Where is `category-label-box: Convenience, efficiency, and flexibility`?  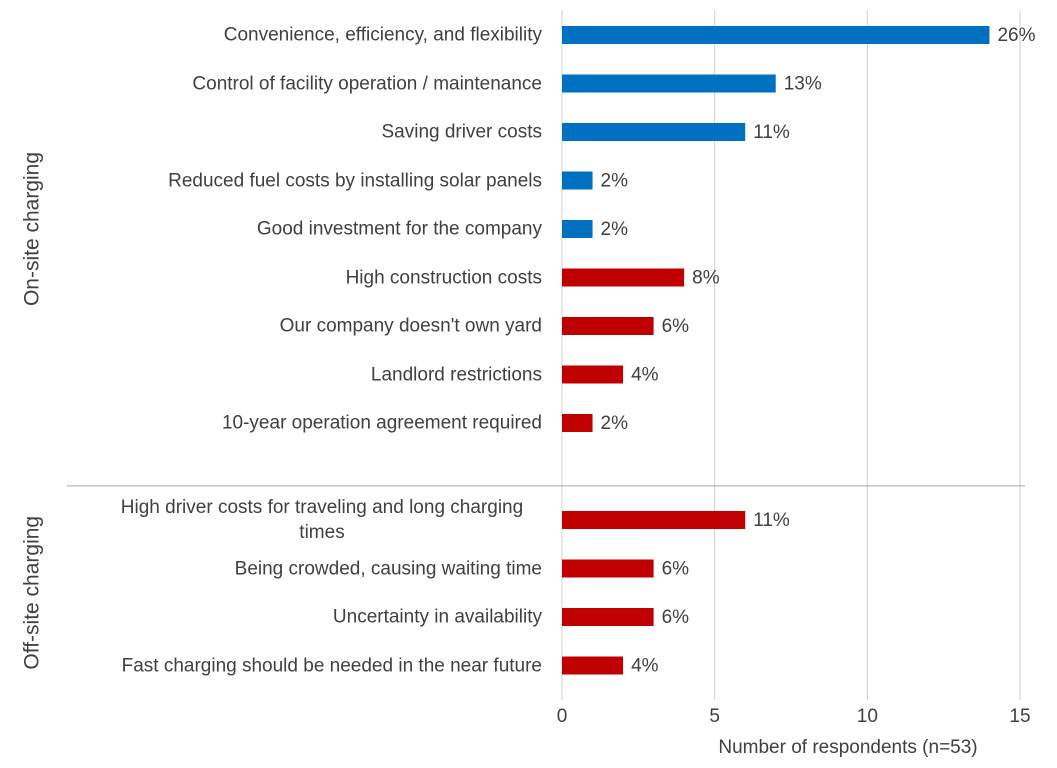 category-label-box: Convenience, efficiency, and flexibility is located at coordinates (312, 35).